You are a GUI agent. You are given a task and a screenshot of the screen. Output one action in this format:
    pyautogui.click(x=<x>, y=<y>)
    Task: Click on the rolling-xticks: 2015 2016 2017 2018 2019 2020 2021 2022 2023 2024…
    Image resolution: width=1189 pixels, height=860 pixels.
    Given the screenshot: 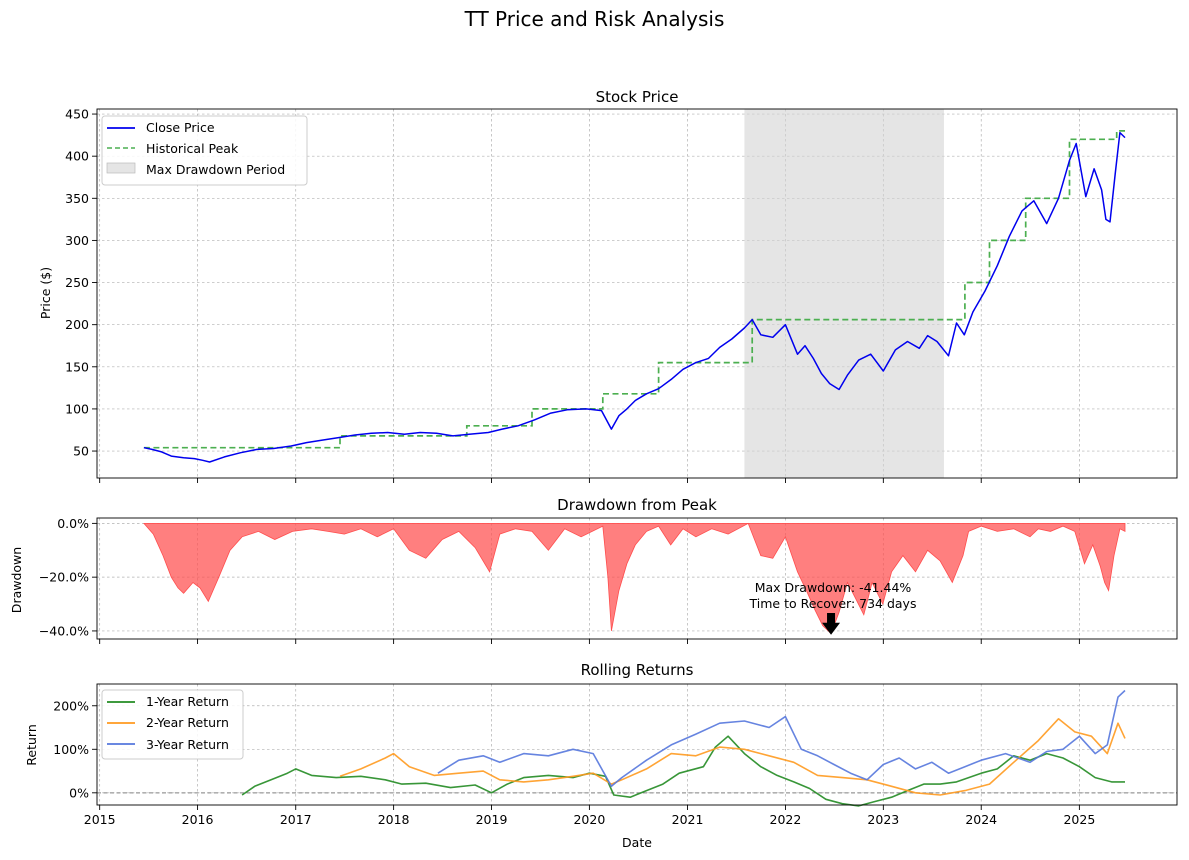 What is the action you would take?
    pyautogui.click(x=589, y=816)
    